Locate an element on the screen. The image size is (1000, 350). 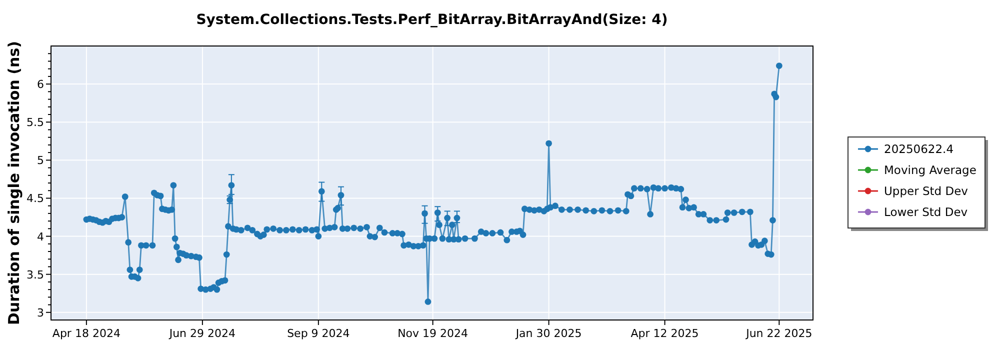
legend-label: Moving Average is located at coordinates (930, 170).